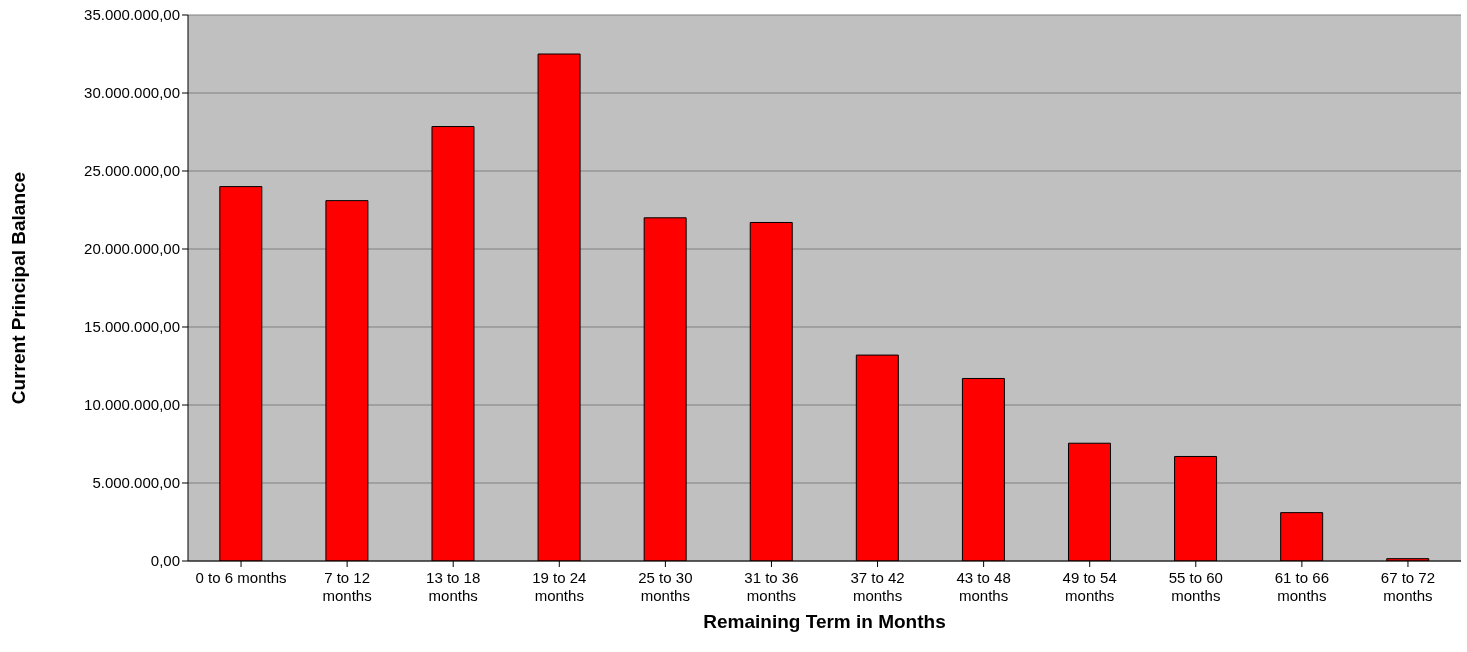 The height and width of the screenshot is (652, 1467). What do you see at coordinates (1301, 586) in the screenshot?
I see `x-tick-label: 61 to 66 months` at bounding box center [1301, 586].